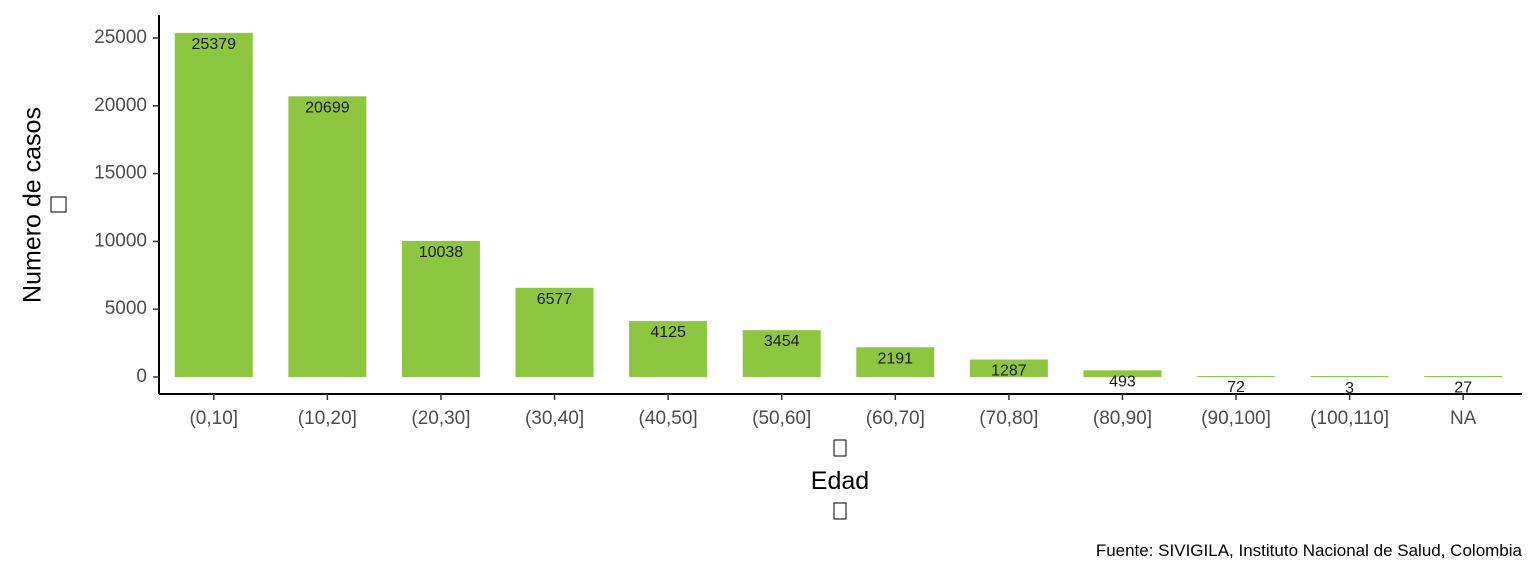  I want to click on y-axis-title: Numero de casos, so click(33, 205).